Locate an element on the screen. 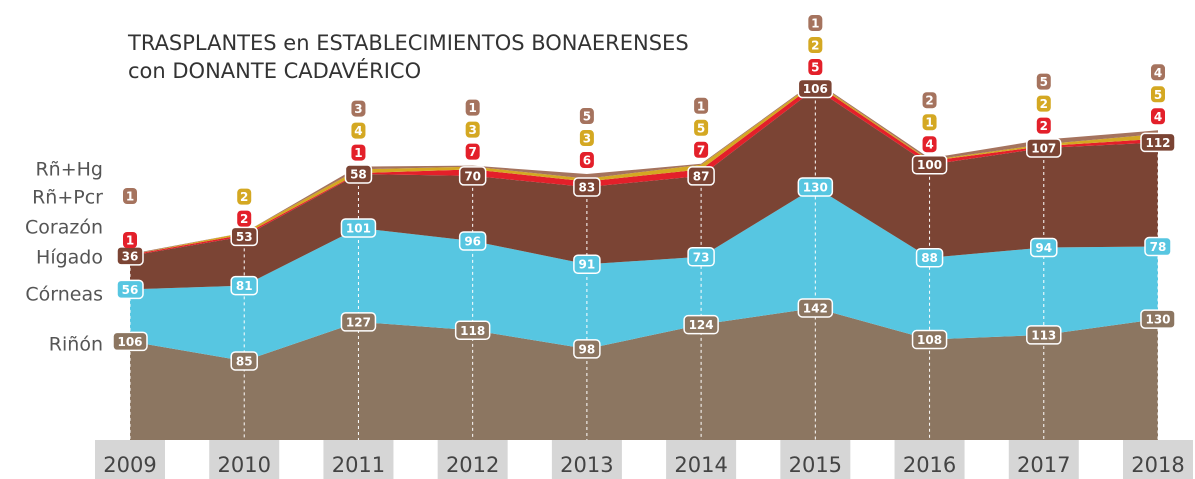 The height and width of the screenshot is (479, 1195). value-label: 108 is located at coordinates (929, 340).